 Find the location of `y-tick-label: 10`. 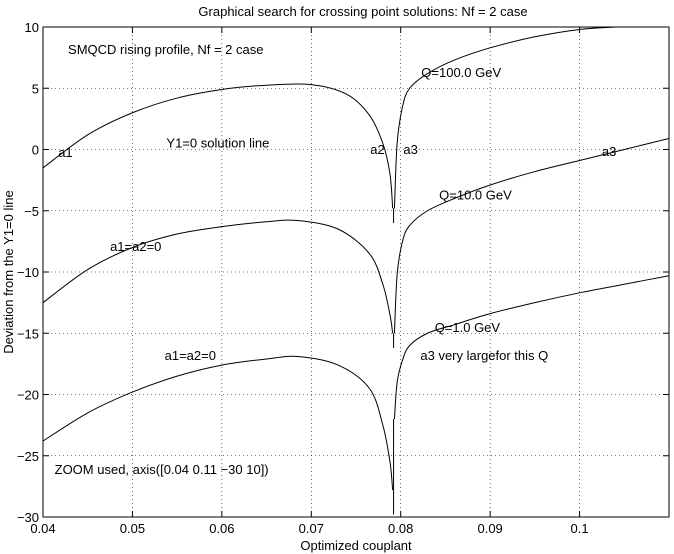

y-tick-label: 10 is located at coordinates (32, 27).